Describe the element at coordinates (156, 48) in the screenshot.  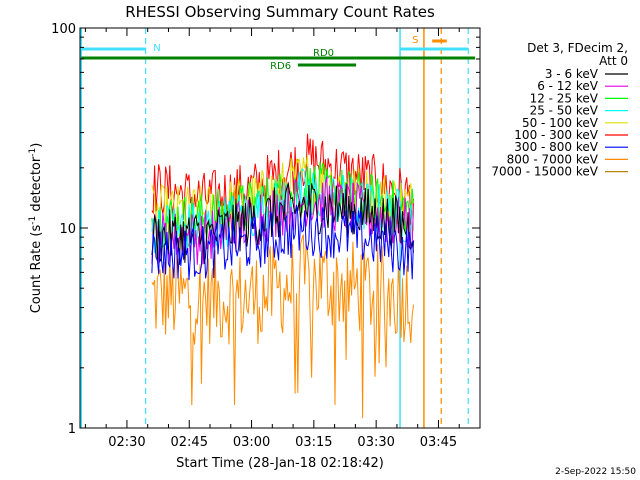
I see `night-label: N` at that location.